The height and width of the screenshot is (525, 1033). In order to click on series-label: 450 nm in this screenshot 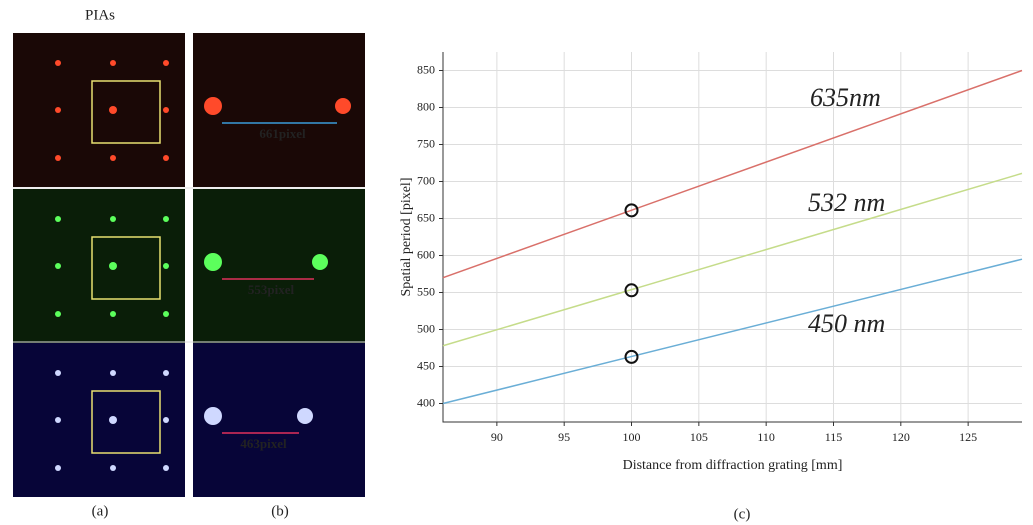, I will do `click(846, 323)`.